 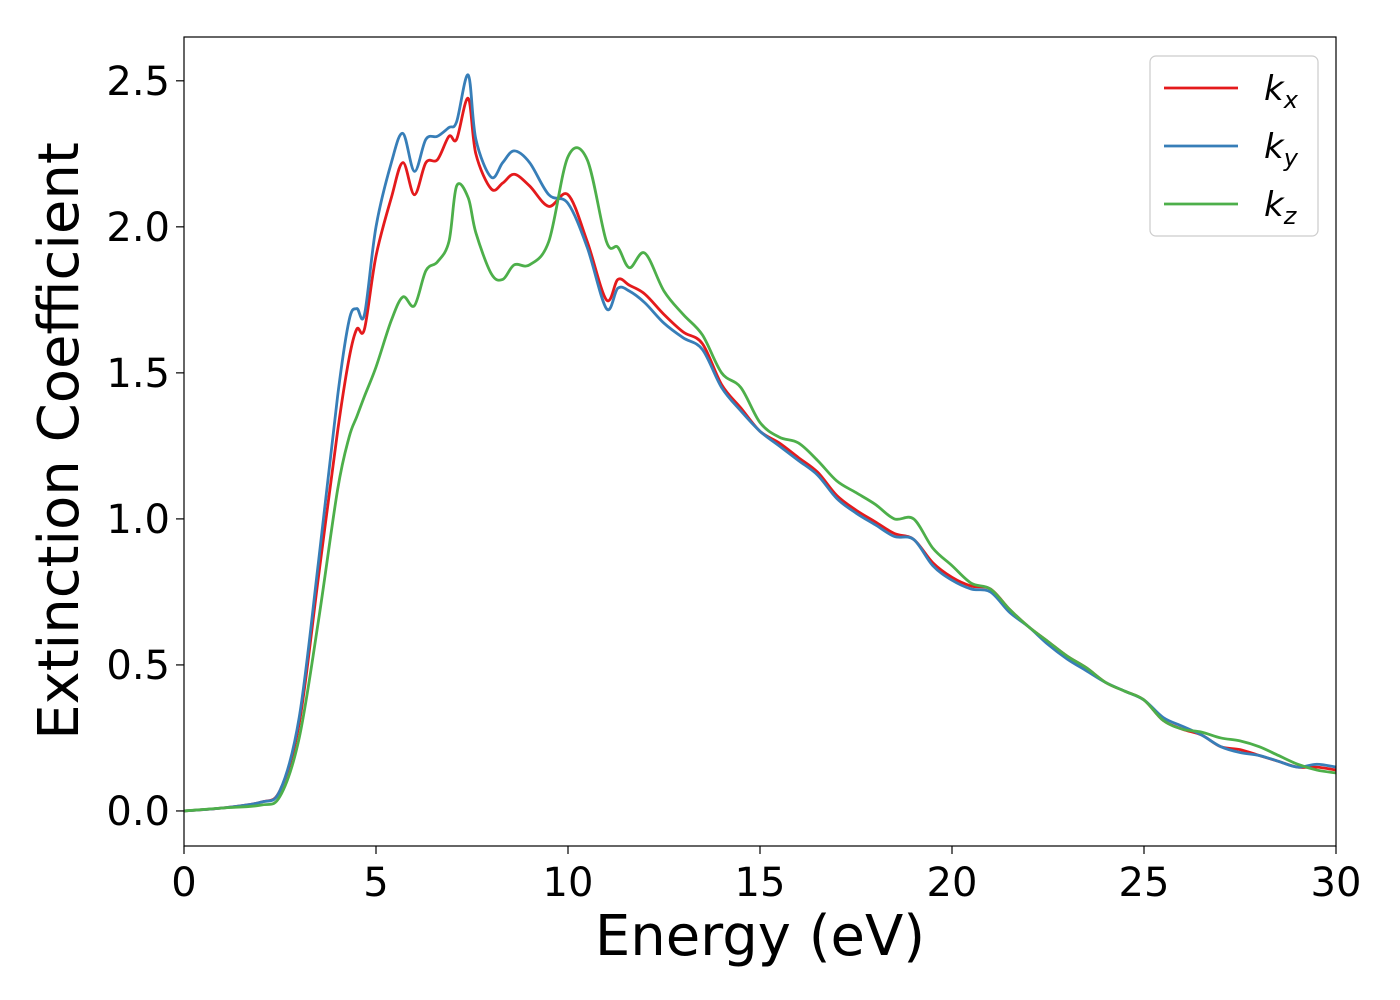 What do you see at coordinates (145, 447) in the screenshot?
I see `y-axis: 0.0 0.5 1.0 1.5 2.0 2.5` at bounding box center [145, 447].